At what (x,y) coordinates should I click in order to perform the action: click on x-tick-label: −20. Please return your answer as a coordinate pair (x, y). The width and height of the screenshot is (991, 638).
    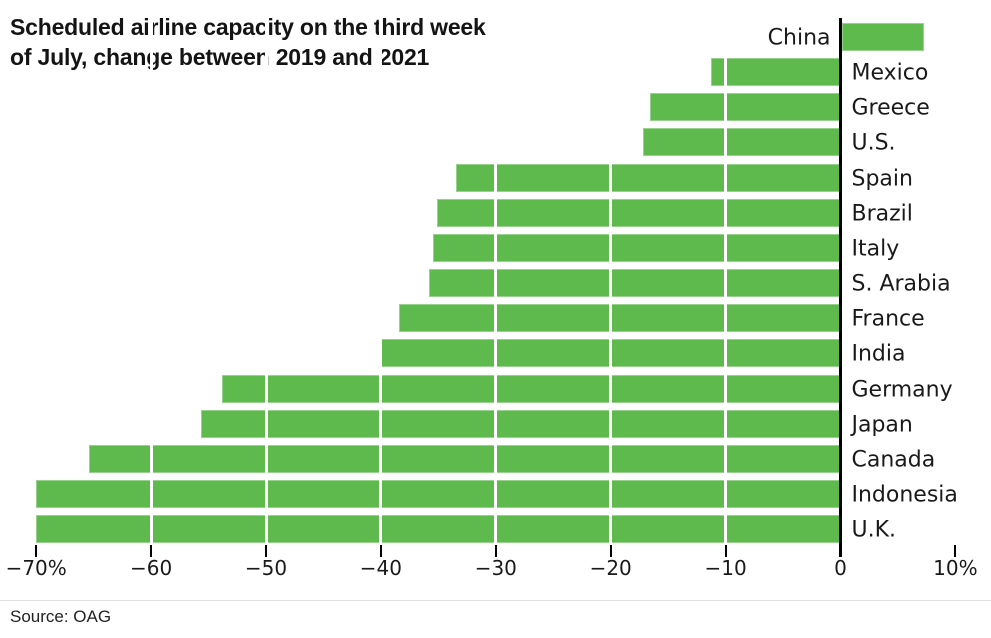
    Looking at the image, I should click on (610, 568).